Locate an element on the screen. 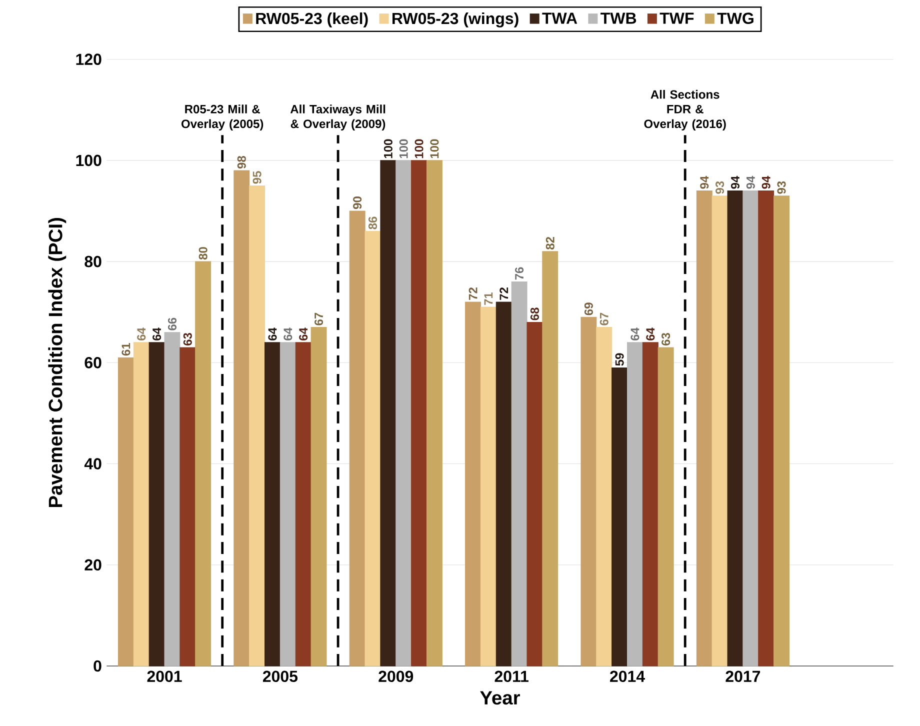 This screenshot has width=920, height=726. y-tick-label: 80 is located at coordinates (93, 262).